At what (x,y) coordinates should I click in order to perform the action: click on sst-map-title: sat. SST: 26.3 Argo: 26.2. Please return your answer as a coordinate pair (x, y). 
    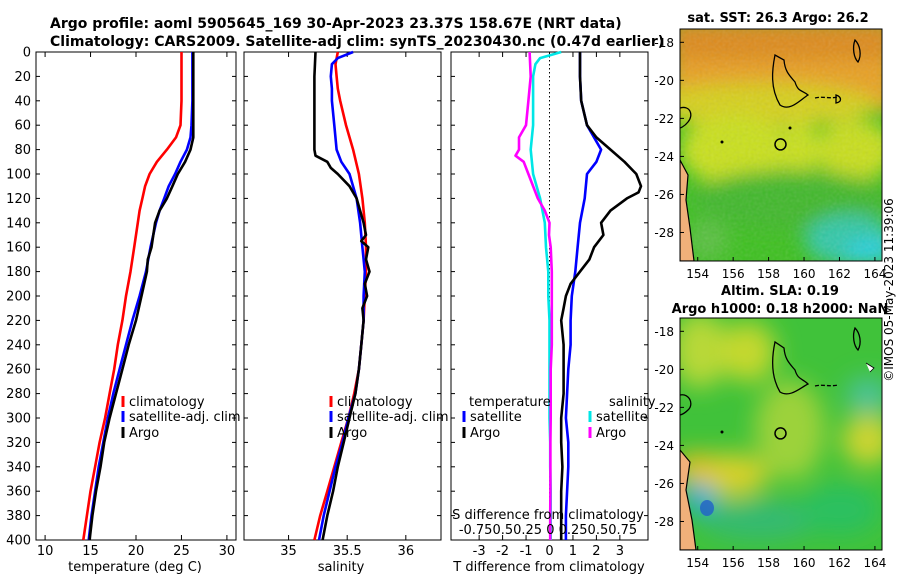
    Looking at the image, I should click on (777, 18).